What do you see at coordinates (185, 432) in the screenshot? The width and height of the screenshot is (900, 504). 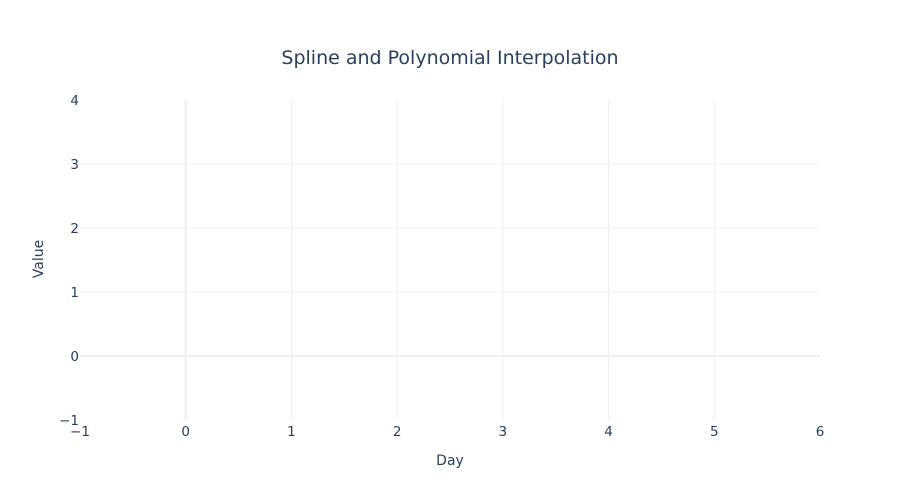 I see `x-tick-label: 0` at bounding box center [185, 432].